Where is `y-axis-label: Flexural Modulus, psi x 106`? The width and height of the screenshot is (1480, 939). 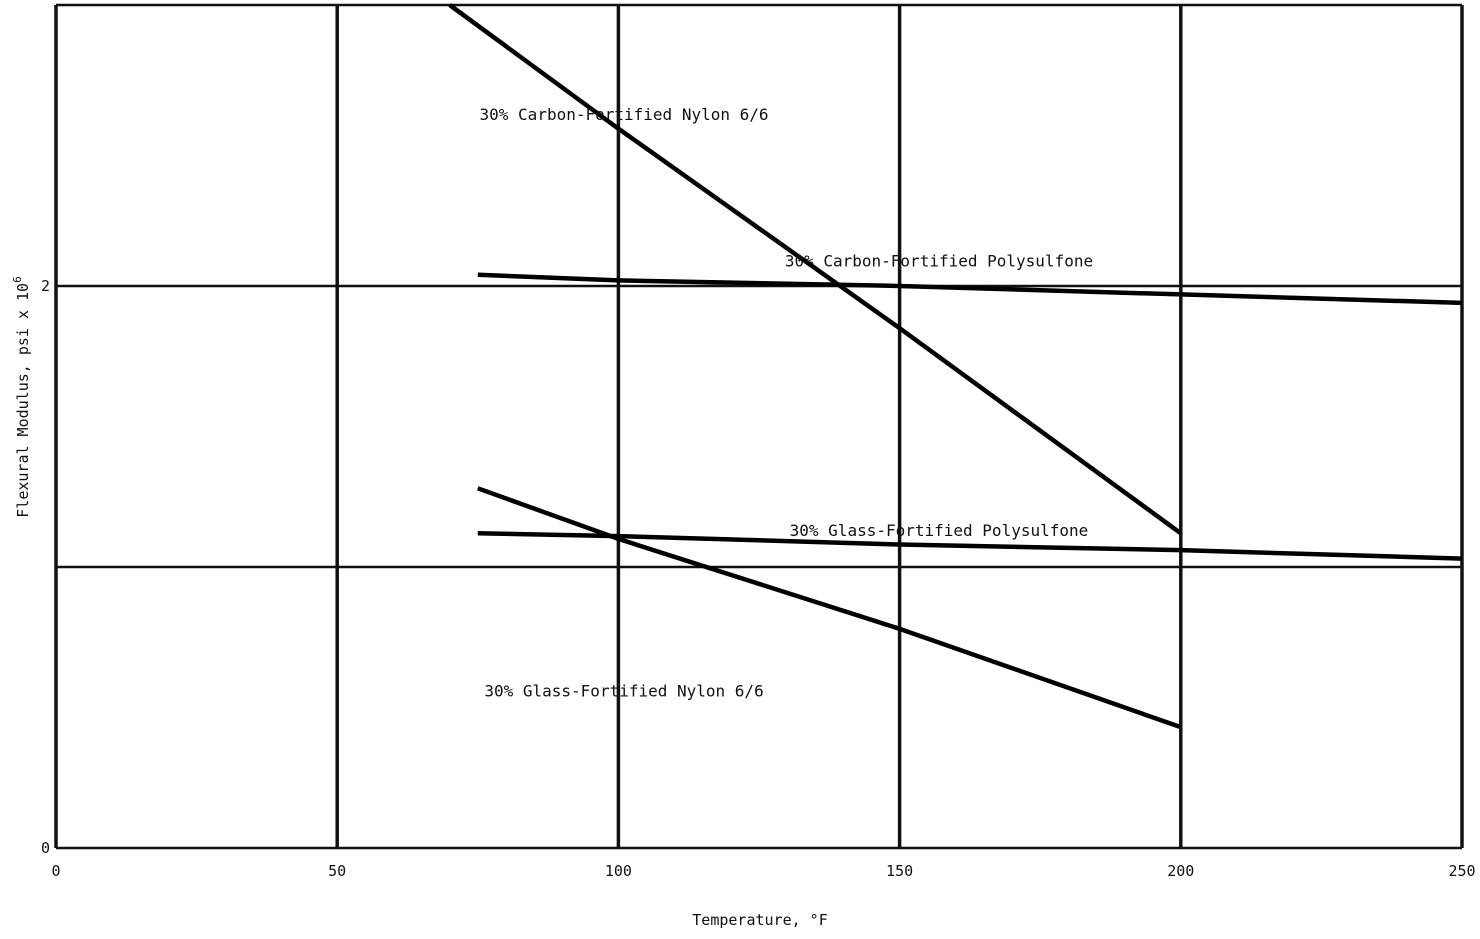 y-axis-label: Flexural Modulus, psi x 106 is located at coordinates (21, 396).